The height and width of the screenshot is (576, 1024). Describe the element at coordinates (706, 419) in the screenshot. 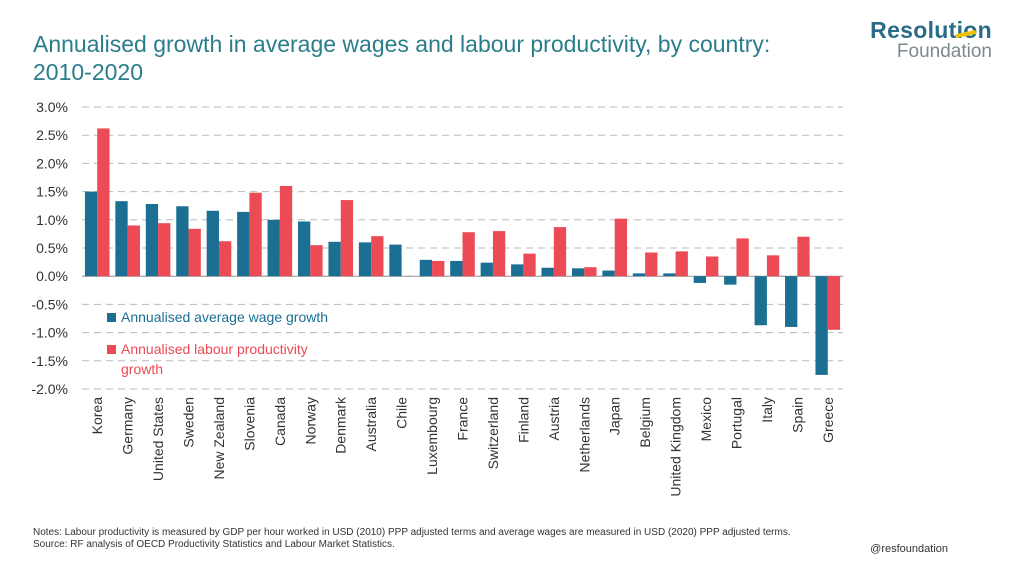

I see `x-tick-label: Mexico` at that location.